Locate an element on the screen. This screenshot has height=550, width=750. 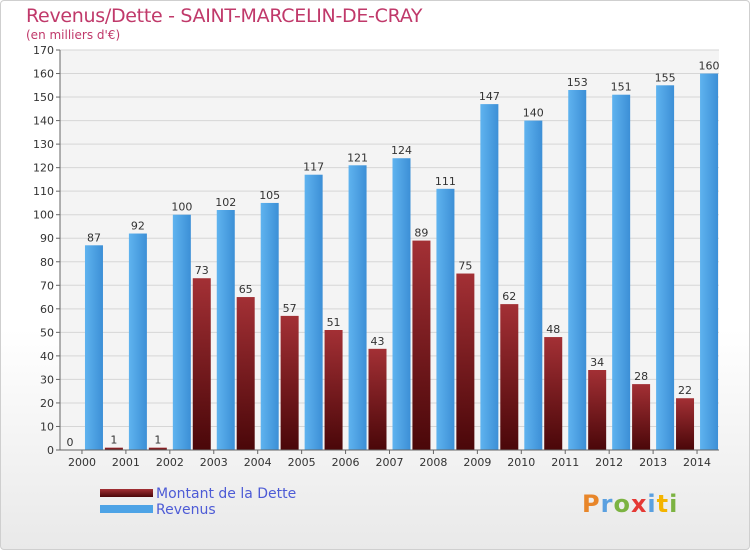
data-label-debt: 51 is located at coordinates (334, 322).